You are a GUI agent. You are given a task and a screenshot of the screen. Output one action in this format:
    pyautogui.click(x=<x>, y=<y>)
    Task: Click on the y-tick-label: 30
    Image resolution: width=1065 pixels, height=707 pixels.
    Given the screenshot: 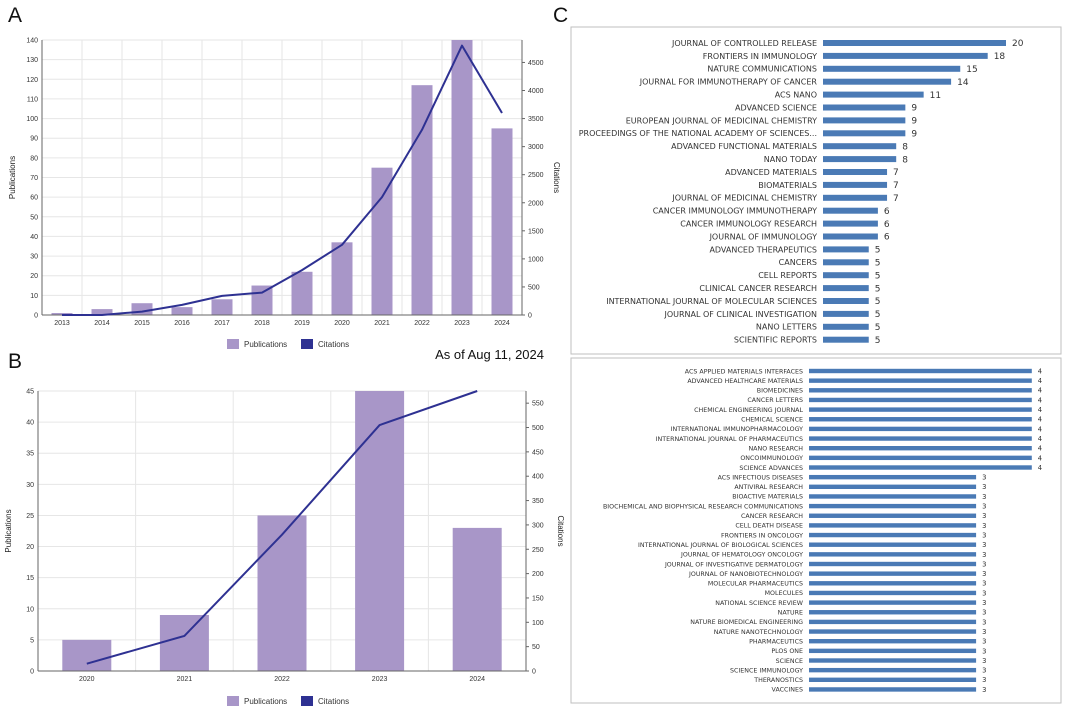 What is the action you would take?
    pyautogui.click(x=34, y=257)
    